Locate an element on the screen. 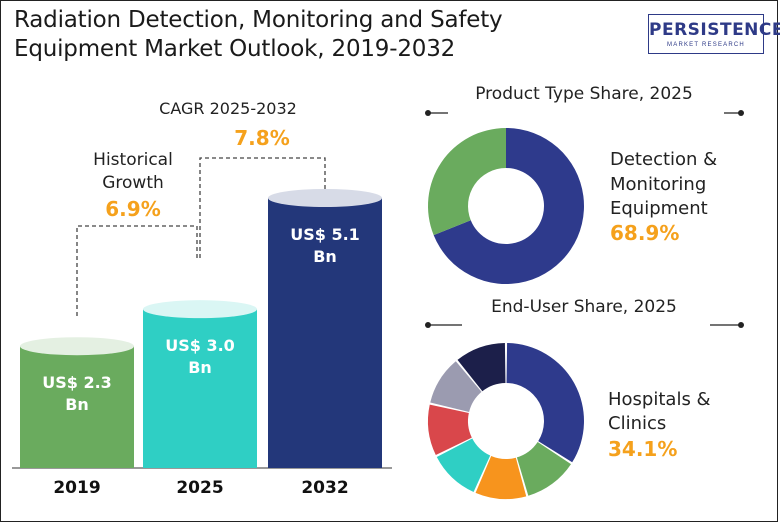 The width and height of the screenshot is (780, 524). x-tick-label: 2032 is located at coordinates (324, 488).